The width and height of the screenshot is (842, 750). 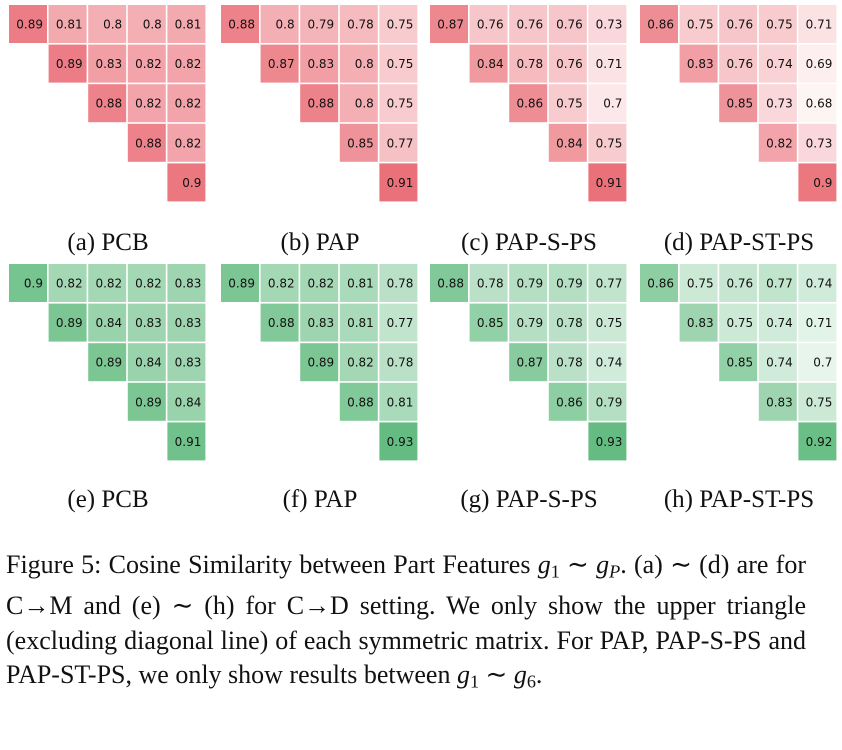 I want to click on cell-value-label: 0.68, so click(x=819, y=104).